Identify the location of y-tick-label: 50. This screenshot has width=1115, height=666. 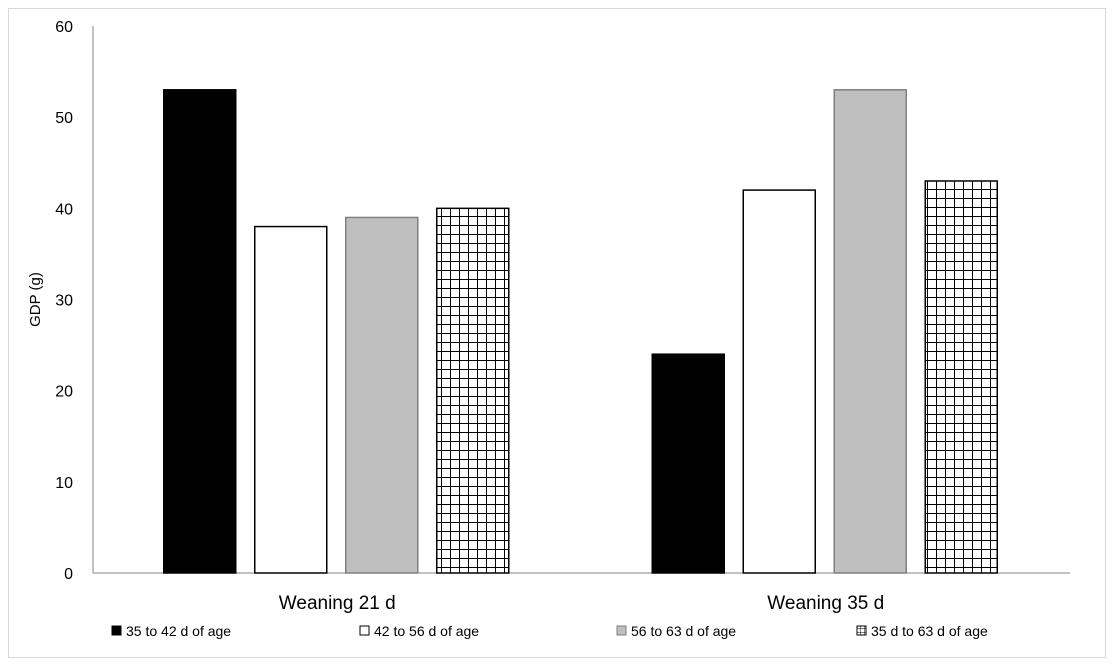
(64, 118).